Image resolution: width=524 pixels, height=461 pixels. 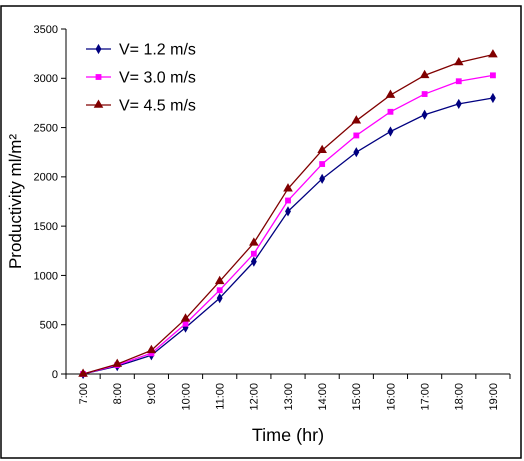 What do you see at coordinates (323, 397) in the screenshot?
I see `x-tick-label: 14:00` at bounding box center [323, 397].